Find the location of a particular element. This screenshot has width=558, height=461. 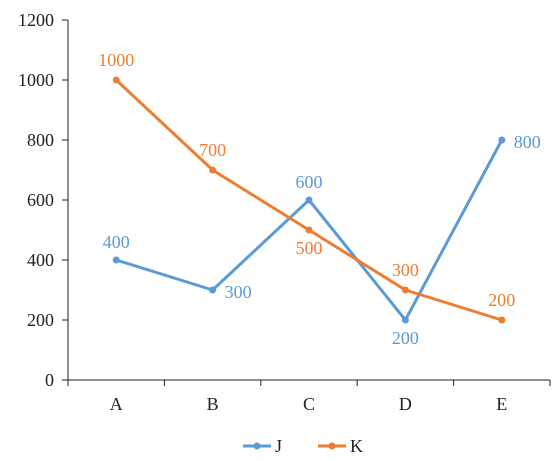

data-label-J: 800 is located at coordinates (527, 142).